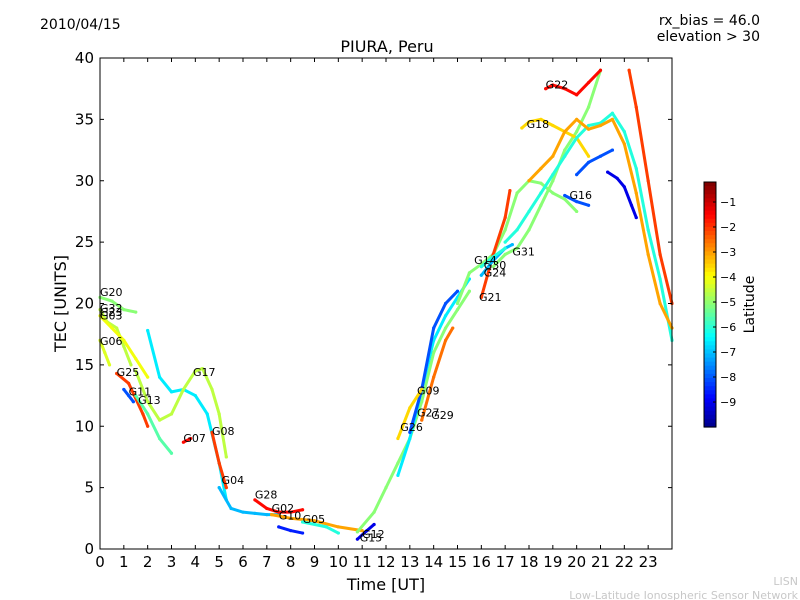  Describe the element at coordinates (385, 584) in the screenshot. I see `x-axis-label: Time [UT]` at that location.